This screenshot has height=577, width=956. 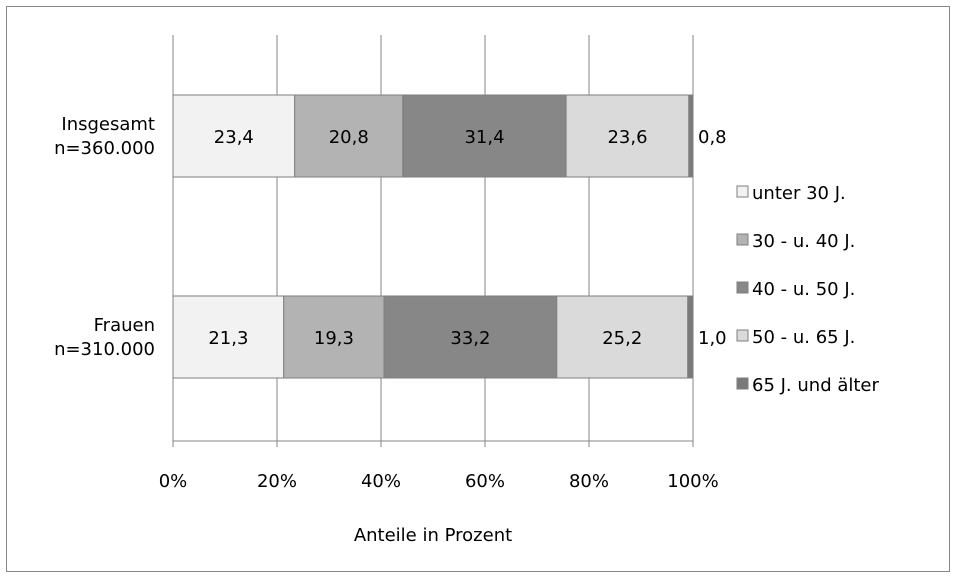 What do you see at coordinates (803, 337) in the screenshot?
I see `legend-label: 50 - u. 65 J.` at bounding box center [803, 337].